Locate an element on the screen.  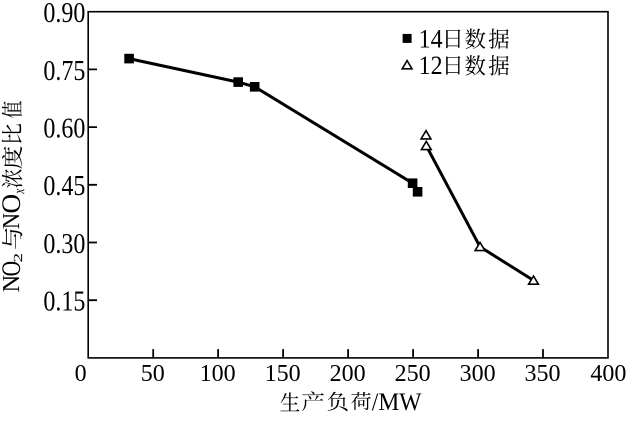
svg-text: 300 is located at coordinates (478, 374).